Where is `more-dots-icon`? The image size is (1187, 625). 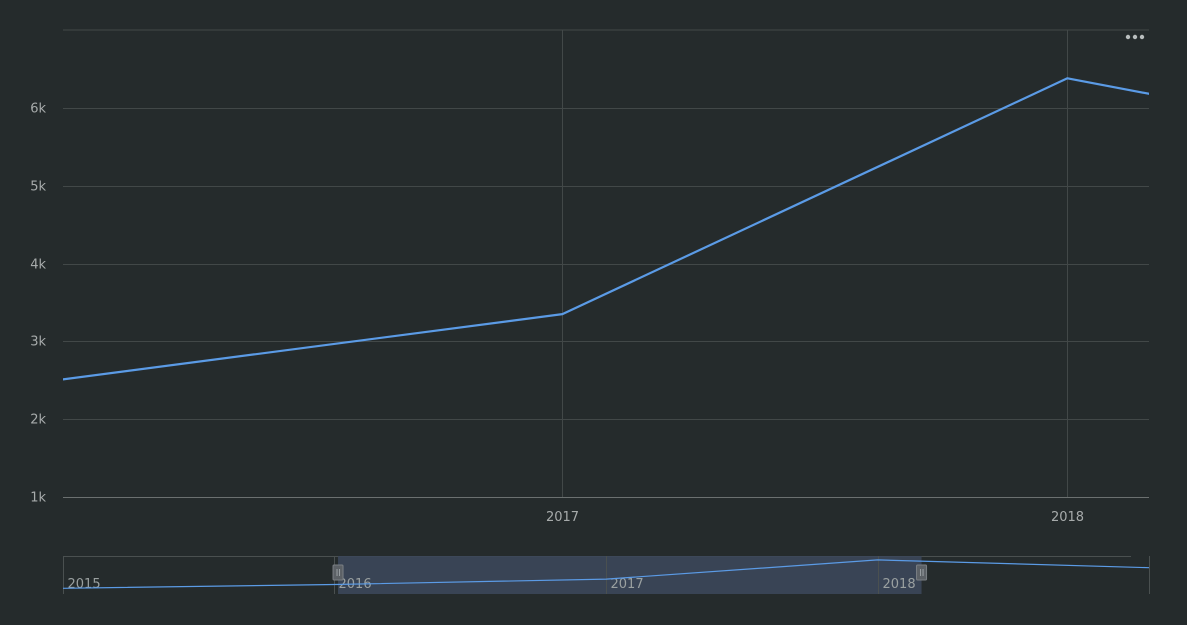 more-dots-icon is located at coordinates (1135, 37).